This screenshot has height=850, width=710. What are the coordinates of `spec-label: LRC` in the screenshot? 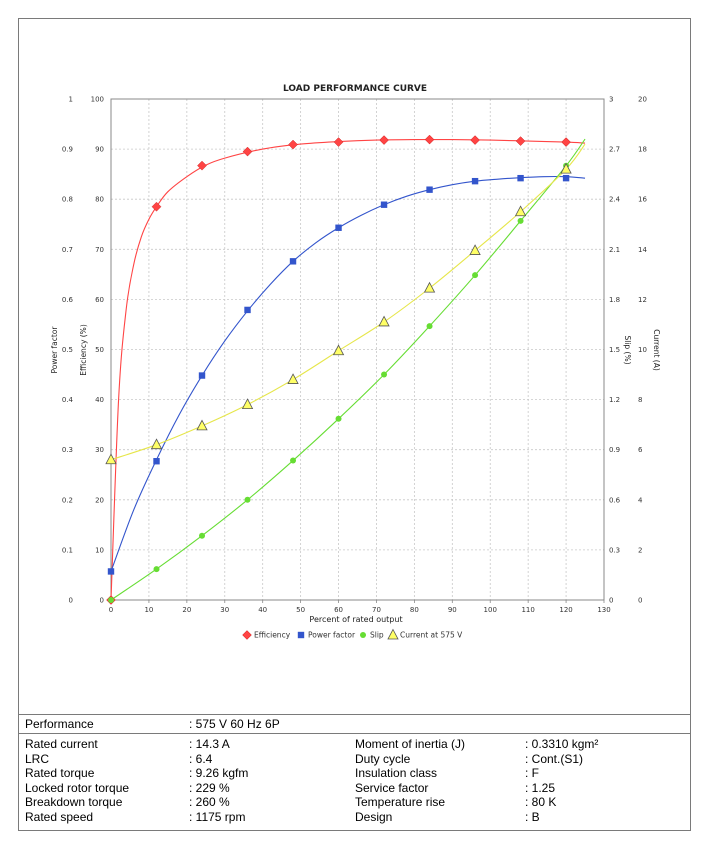 It's located at (37, 758).